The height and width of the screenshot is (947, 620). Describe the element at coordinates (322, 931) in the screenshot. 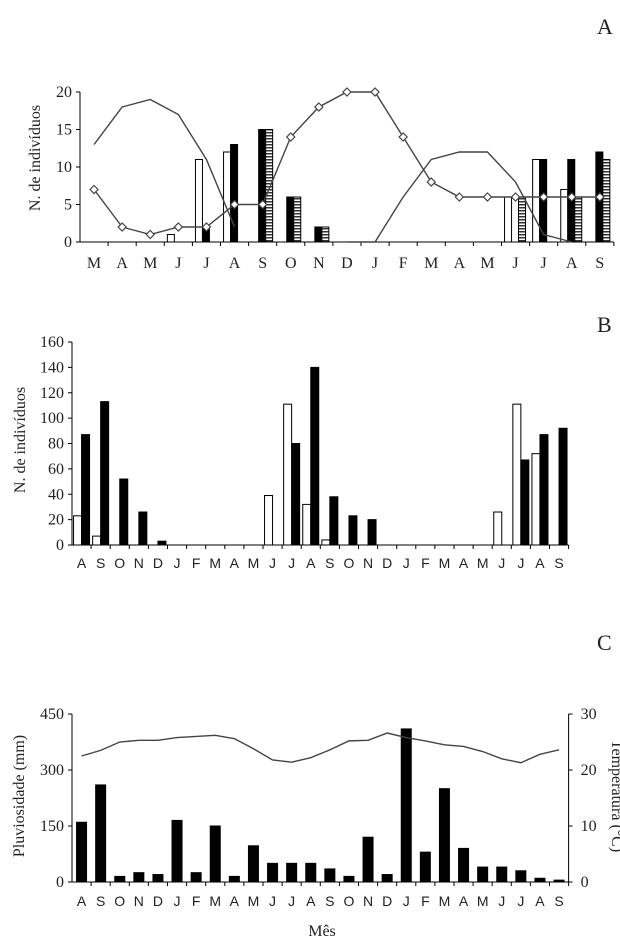

I see `panel-c-xlabel: Mês` at that location.